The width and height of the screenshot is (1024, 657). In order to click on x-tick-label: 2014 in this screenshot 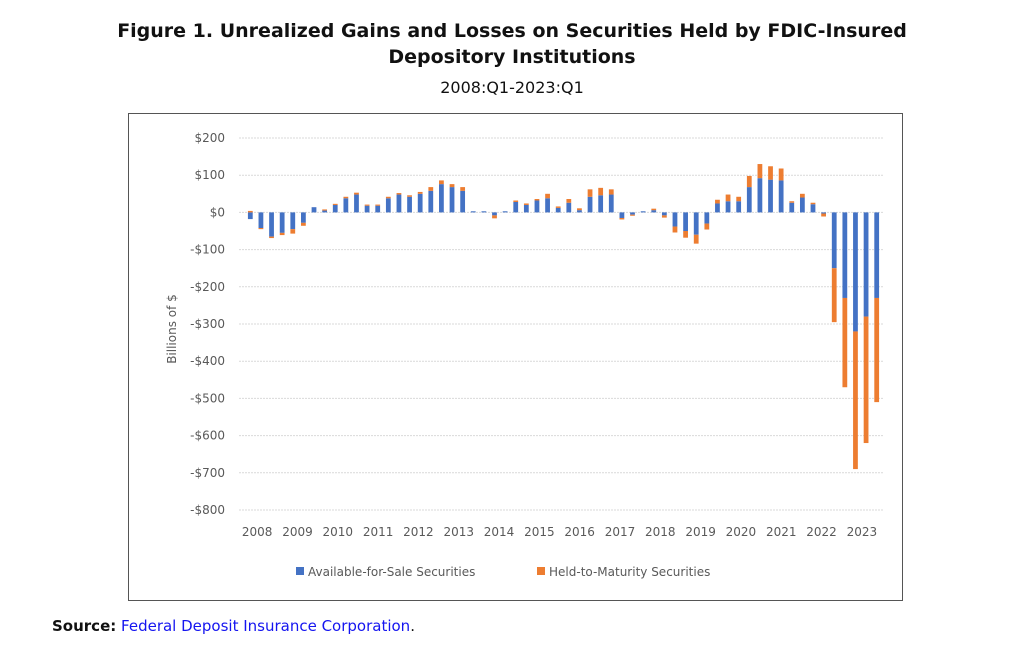, I will do `click(499, 532)`.